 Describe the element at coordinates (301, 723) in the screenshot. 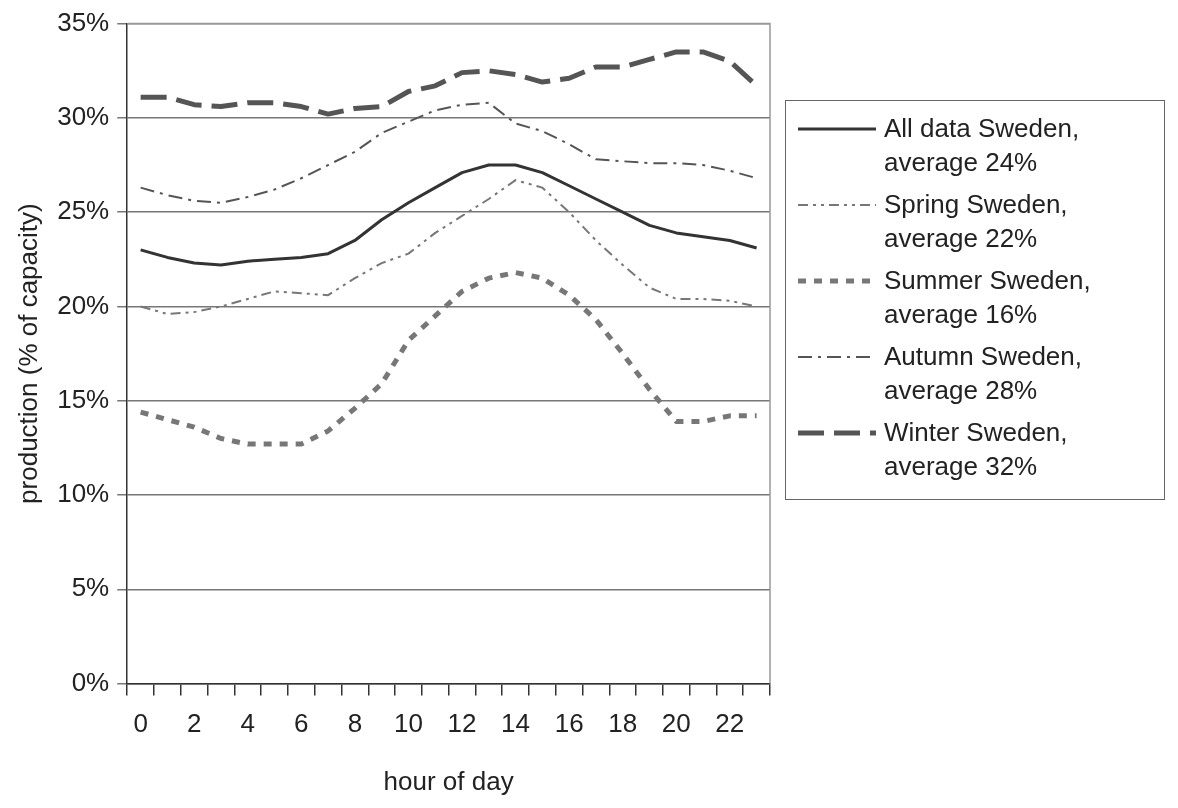

I see `x-tick-label: 6` at that location.